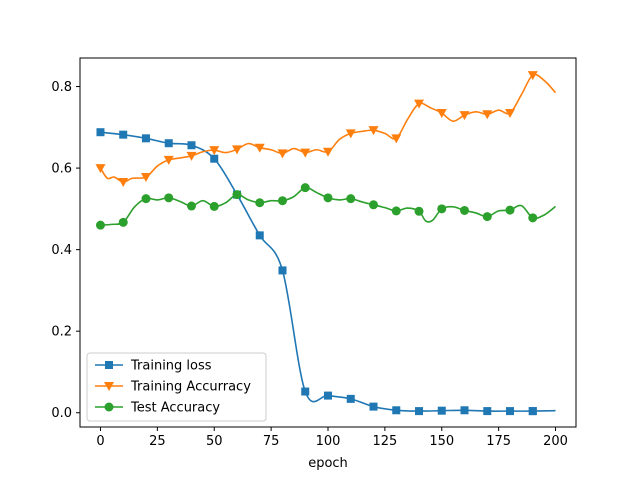  What do you see at coordinates (61, 413) in the screenshot?
I see `y-tick-label: 0.0` at bounding box center [61, 413].